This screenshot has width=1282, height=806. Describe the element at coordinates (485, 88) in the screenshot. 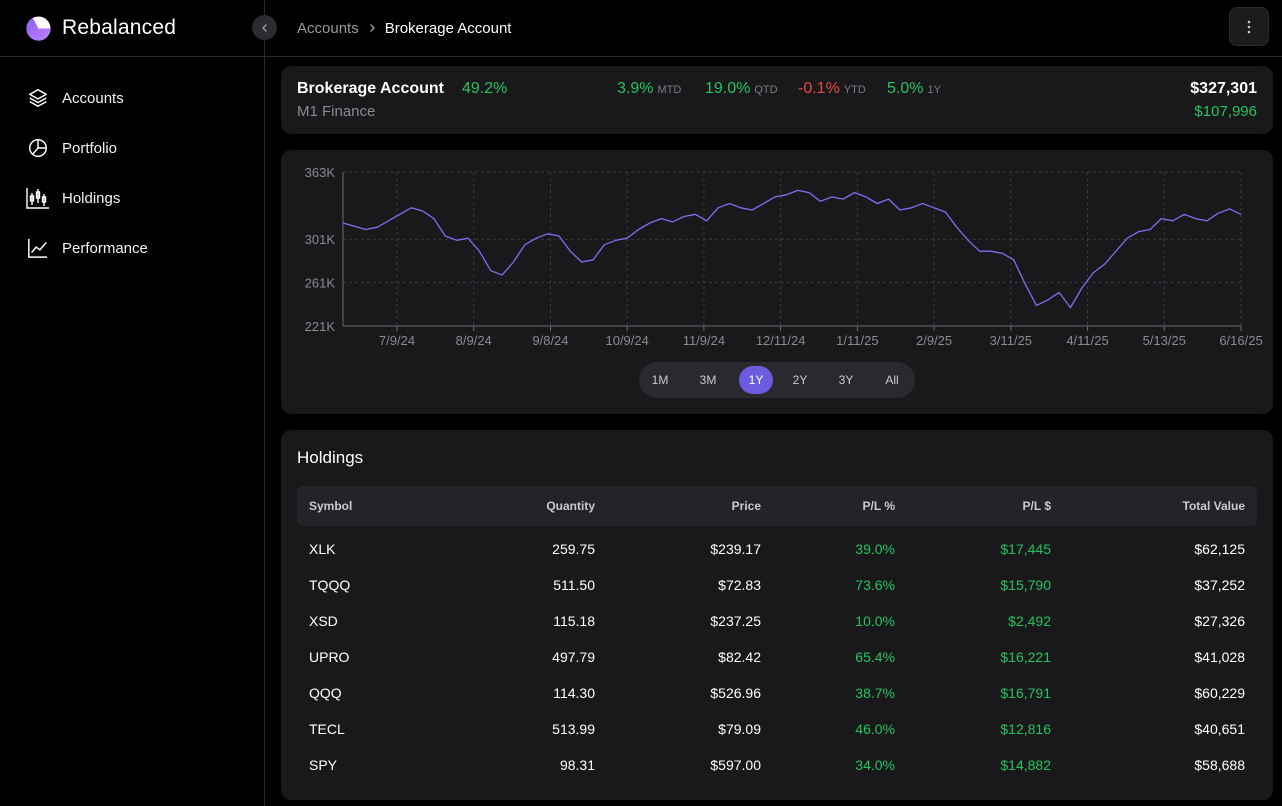

I see `account-total-return: 49.2%` at that location.